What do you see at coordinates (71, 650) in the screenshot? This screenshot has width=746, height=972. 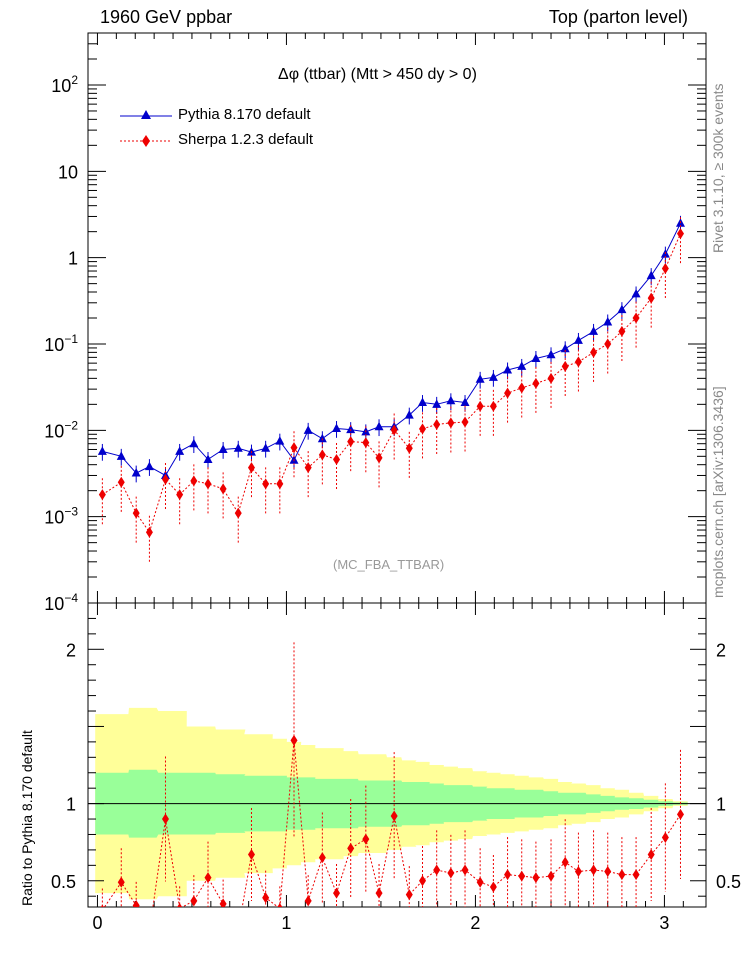 I see `ratio-y-tick-label: 2` at bounding box center [71, 650].